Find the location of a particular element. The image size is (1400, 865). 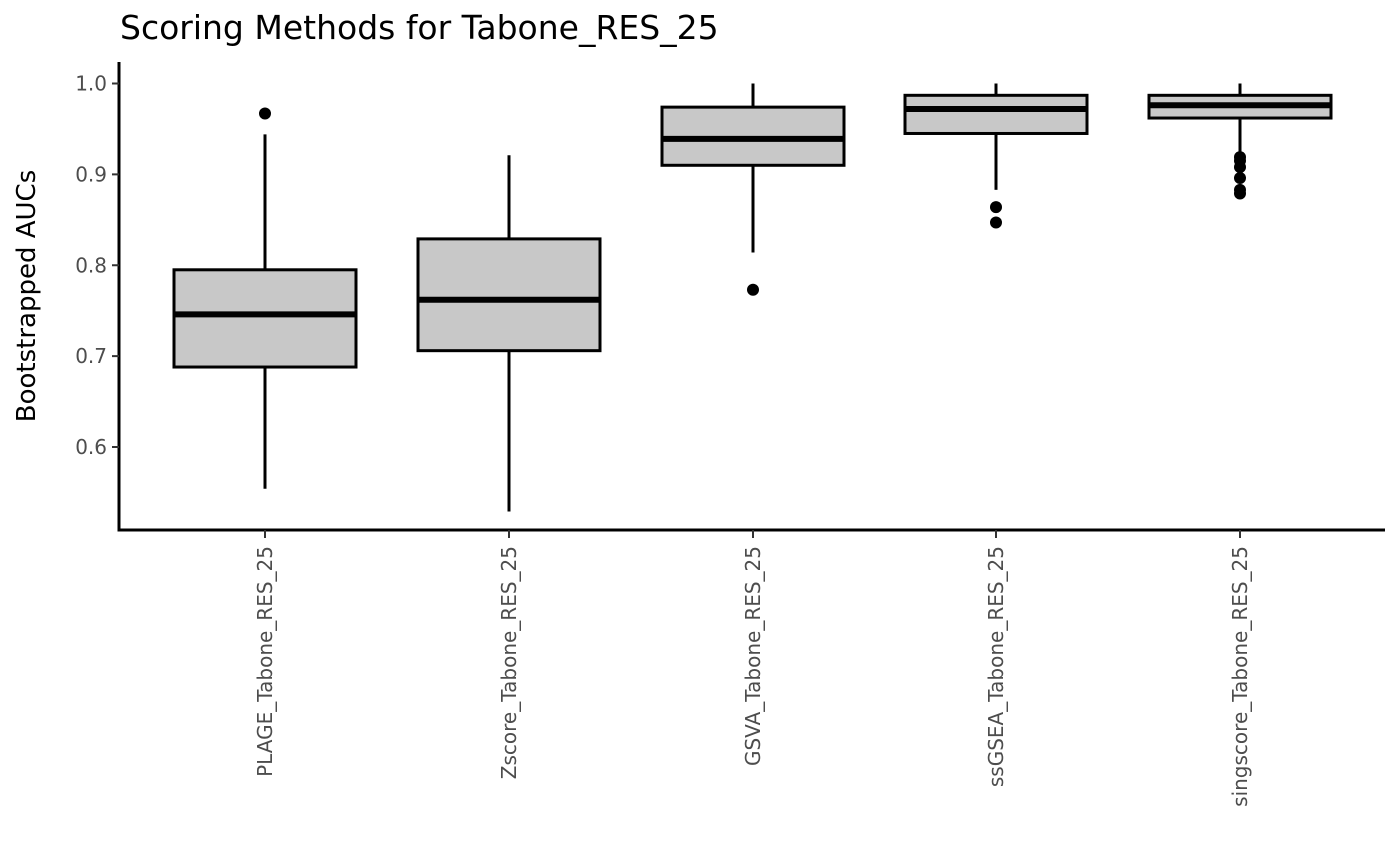

x-tick-label: Zscore_Tabone_RES_25 is located at coordinates (509, 662).